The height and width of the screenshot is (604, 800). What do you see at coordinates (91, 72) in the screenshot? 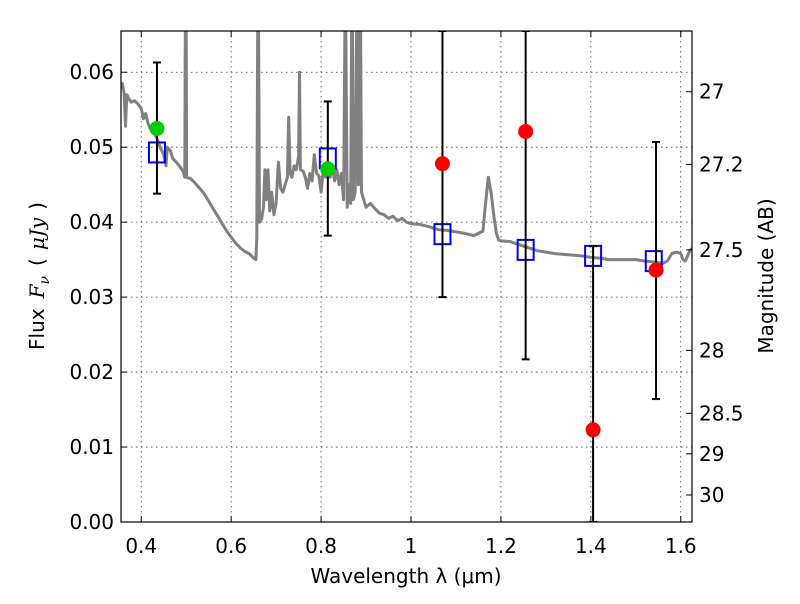
I see `y-tick-label: 0.06` at bounding box center [91, 72].